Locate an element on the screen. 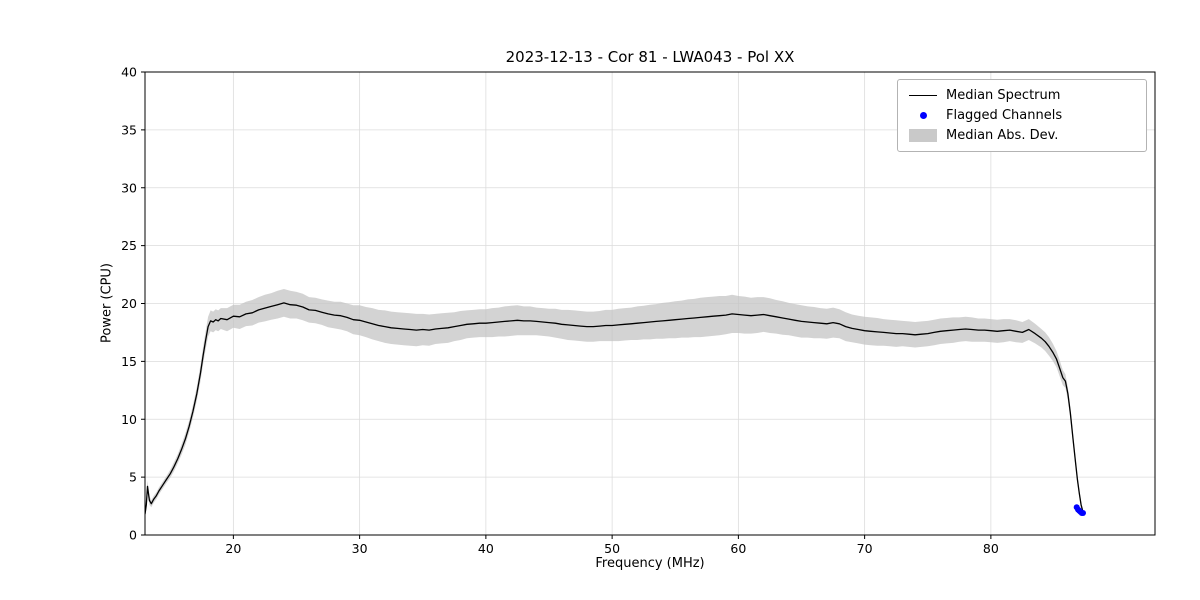 The height and width of the screenshot is (600, 1200). flagged-dot-swatch is located at coordinates (923, 115).